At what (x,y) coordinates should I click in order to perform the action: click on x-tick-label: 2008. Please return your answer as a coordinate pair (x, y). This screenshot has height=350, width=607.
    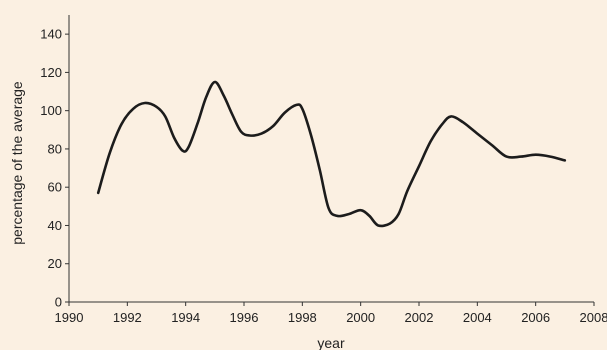
    Looking at the image, I should click on (593, 317).